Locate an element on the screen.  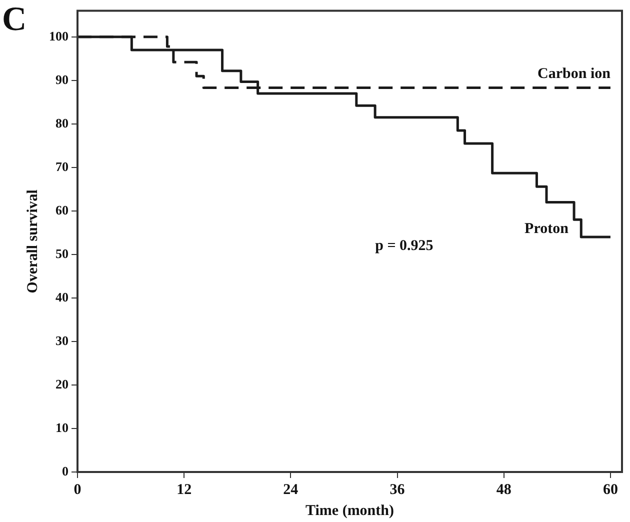
y-tick-label: 40 is located at coordinates (62, 296).